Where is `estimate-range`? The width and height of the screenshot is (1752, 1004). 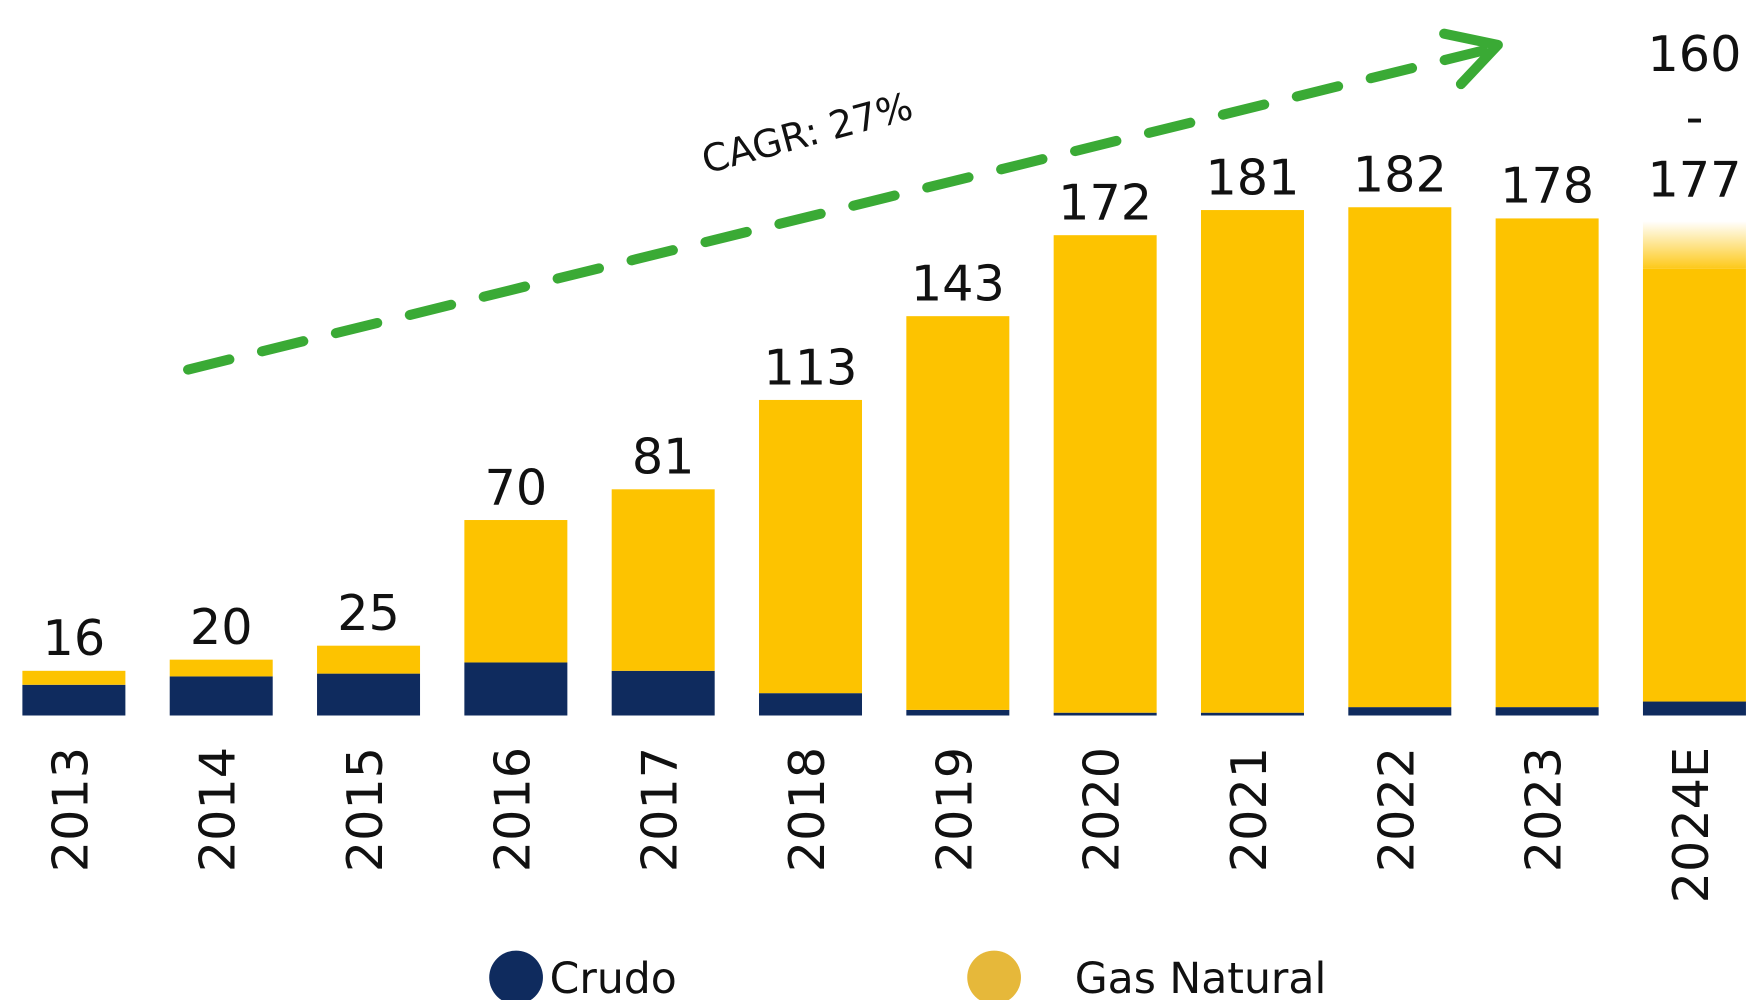
estimate-range is located at coordinates (1694, 245).